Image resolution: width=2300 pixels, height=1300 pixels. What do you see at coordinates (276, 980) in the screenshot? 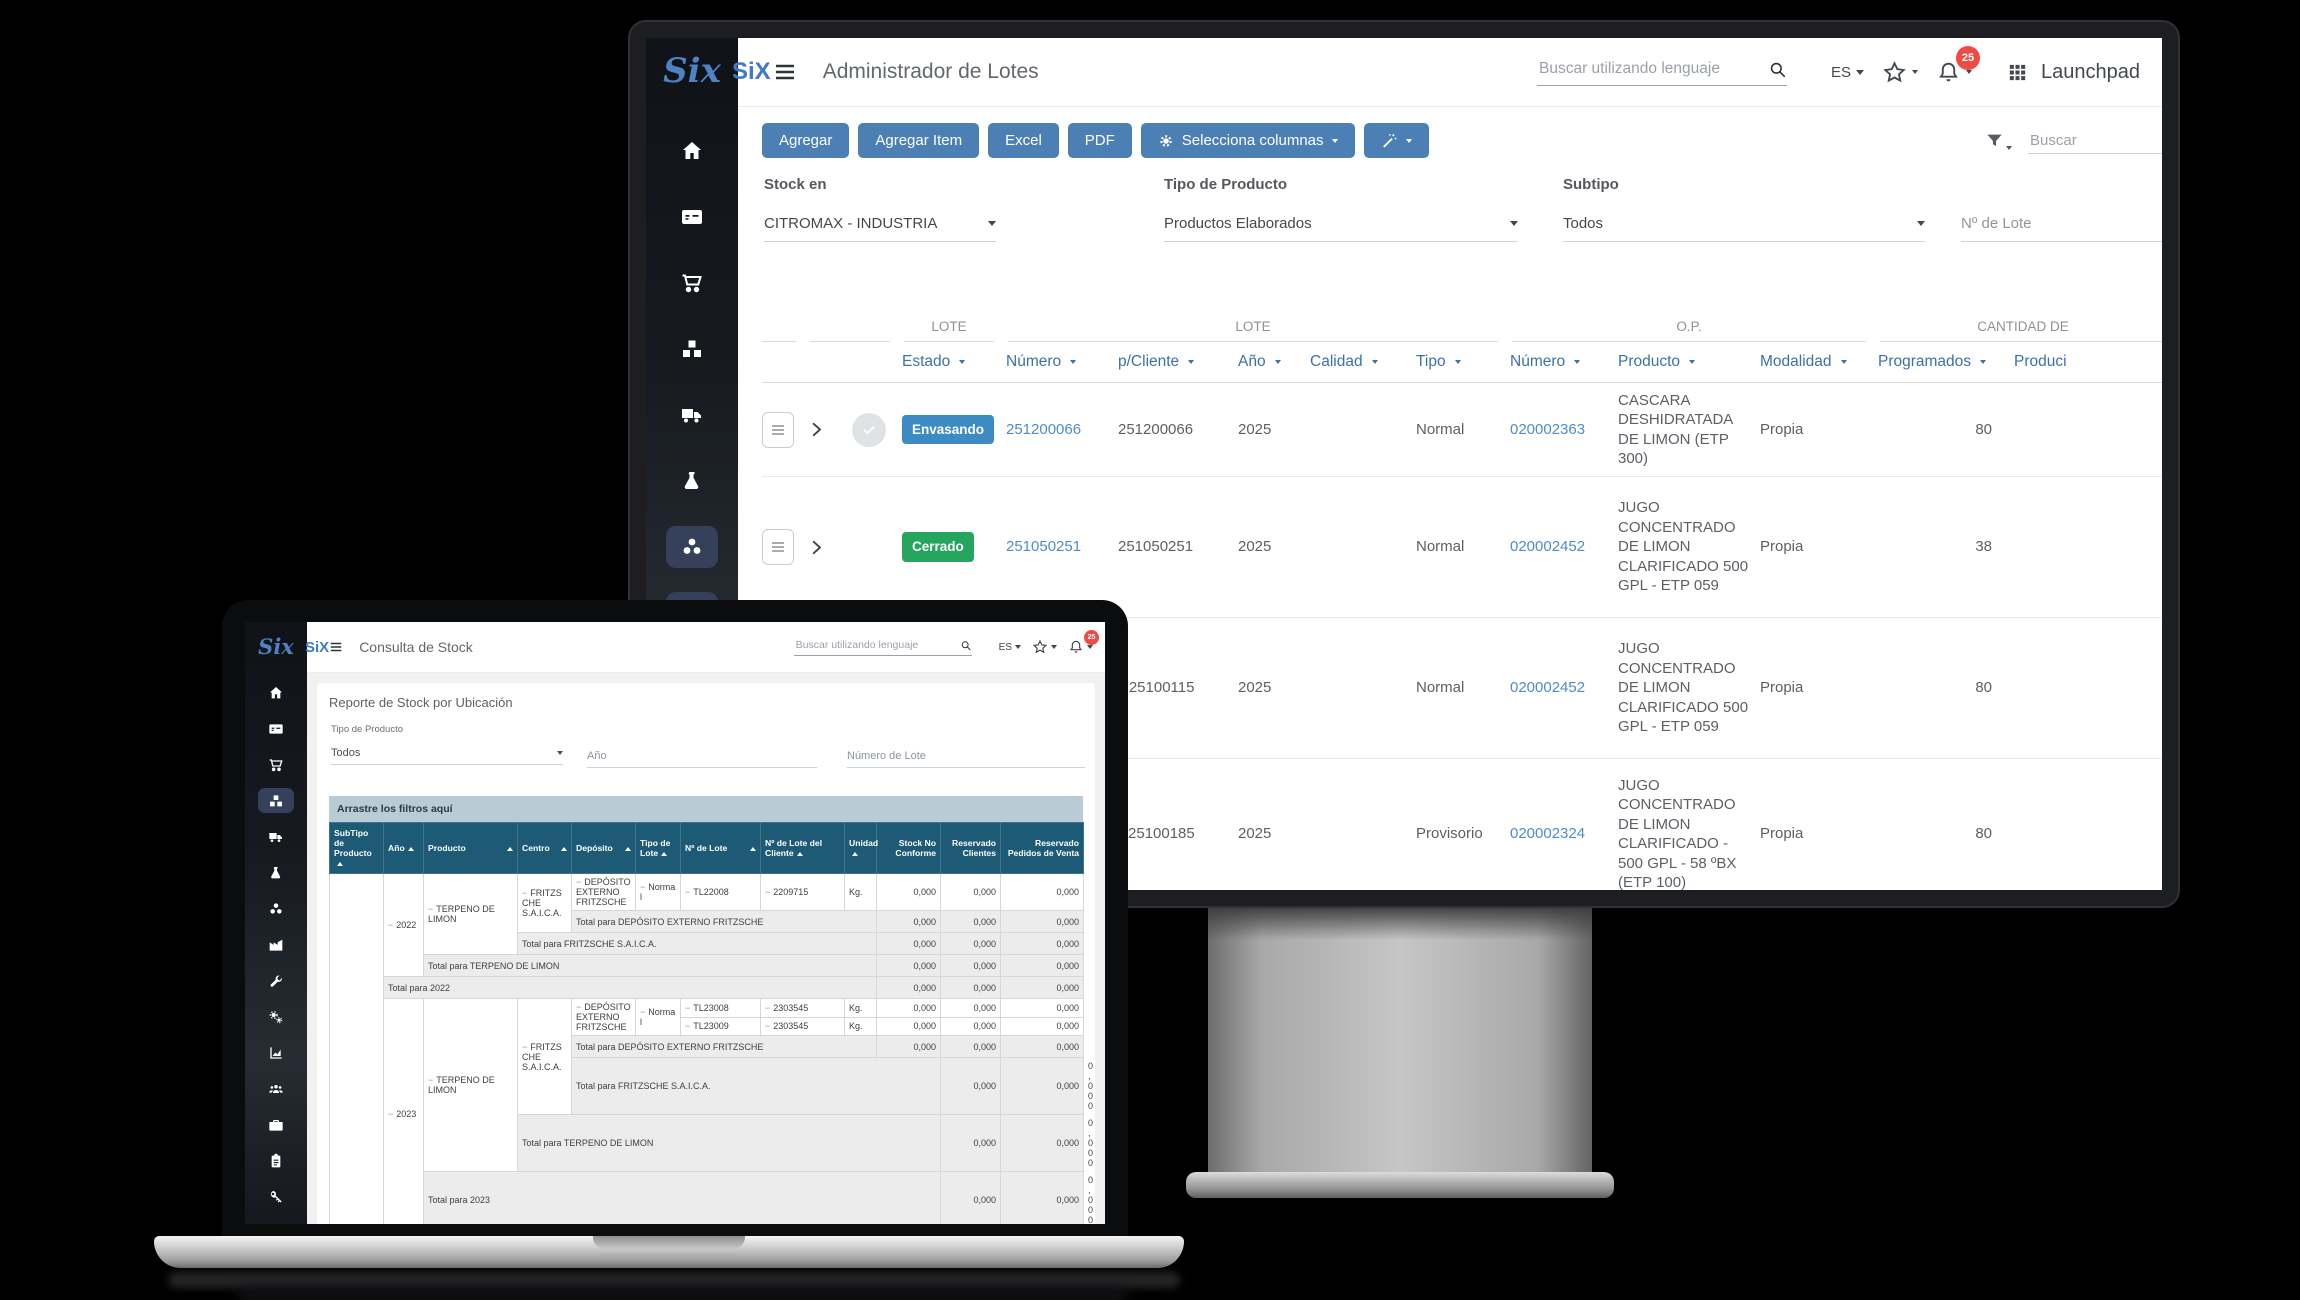
I see `sidebar-item-wrench` at bounding box center [276, 980].